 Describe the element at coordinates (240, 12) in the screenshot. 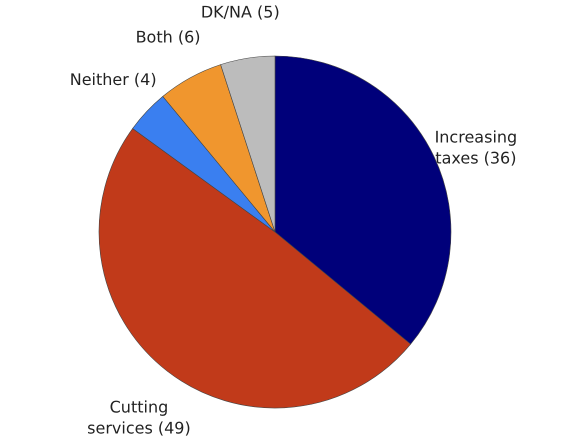

I see `slice-label: DK/NA (5)` at that location.